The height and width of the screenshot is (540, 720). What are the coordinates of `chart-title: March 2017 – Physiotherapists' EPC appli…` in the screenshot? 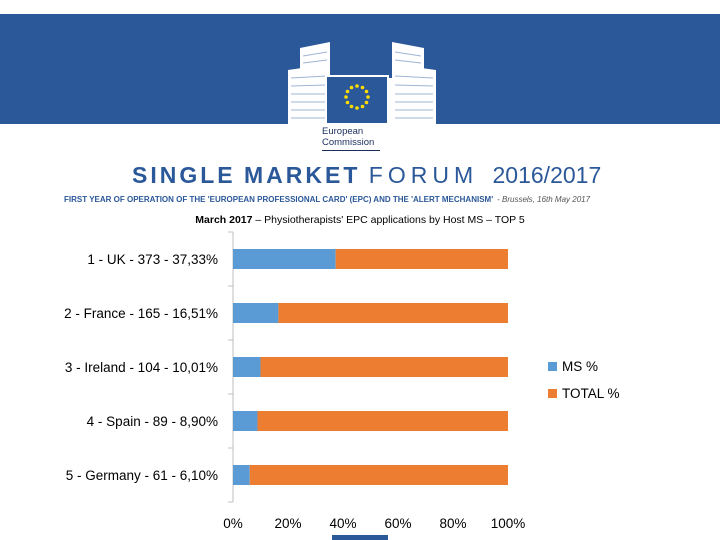 It's located at (360, 220).